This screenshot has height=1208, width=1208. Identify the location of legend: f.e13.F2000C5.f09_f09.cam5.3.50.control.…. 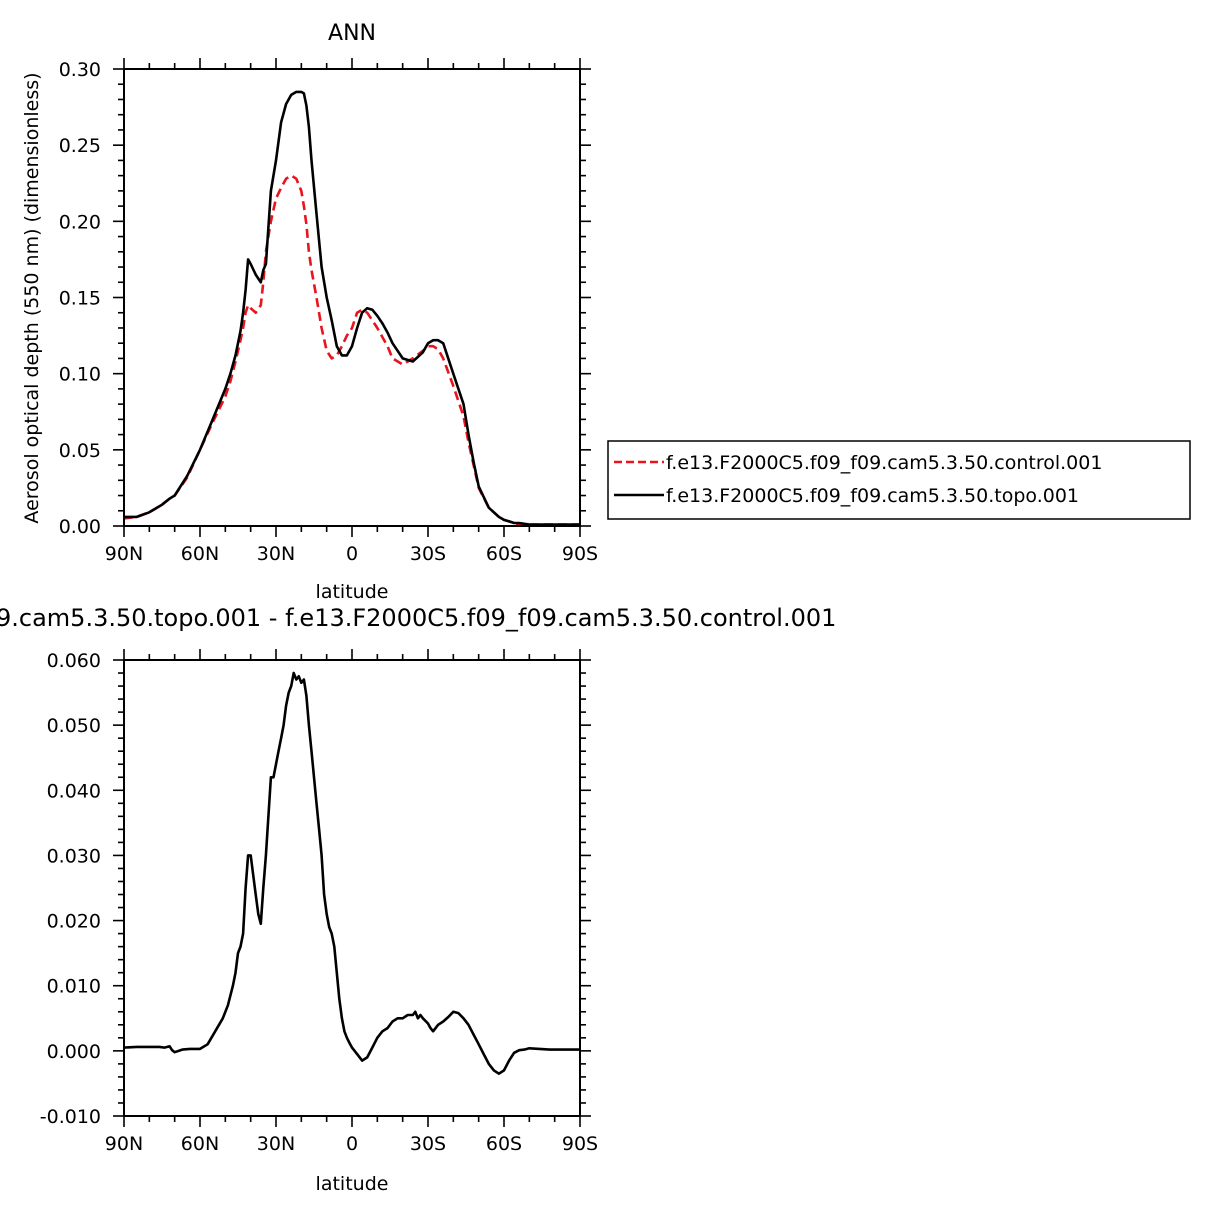
(899, 480).